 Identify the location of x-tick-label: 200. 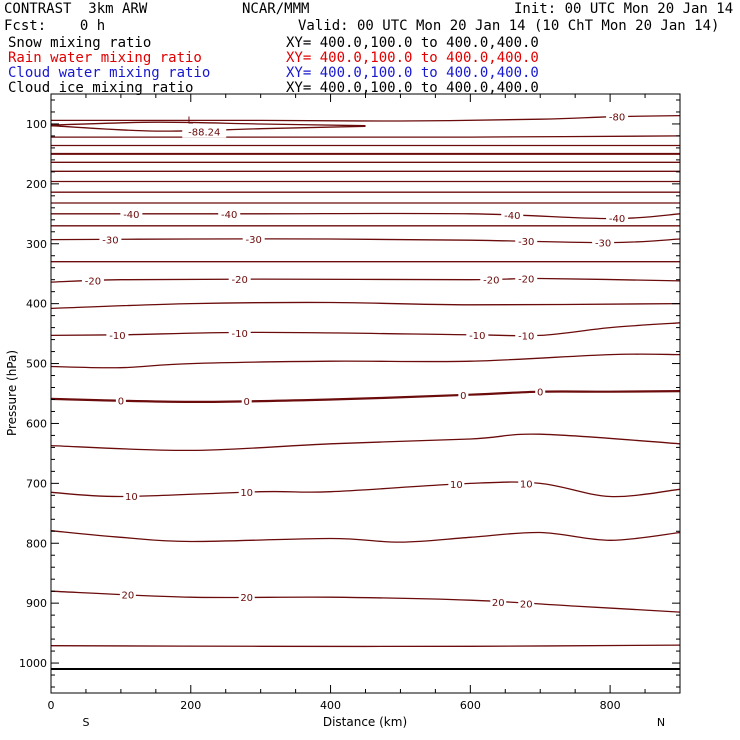
(190, 705).